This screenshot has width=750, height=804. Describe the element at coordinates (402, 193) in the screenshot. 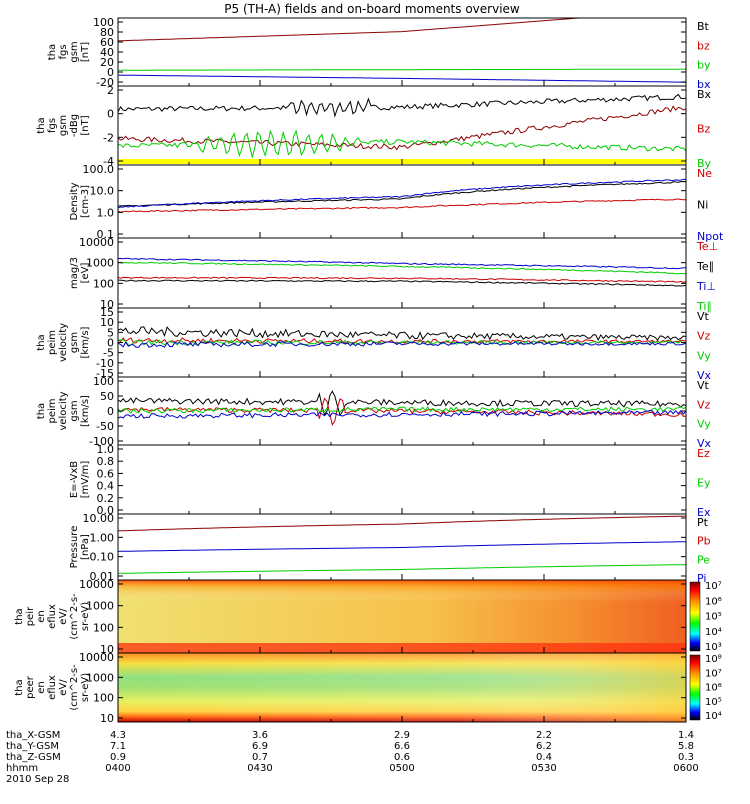

I see `series-line-Ni` at that location.